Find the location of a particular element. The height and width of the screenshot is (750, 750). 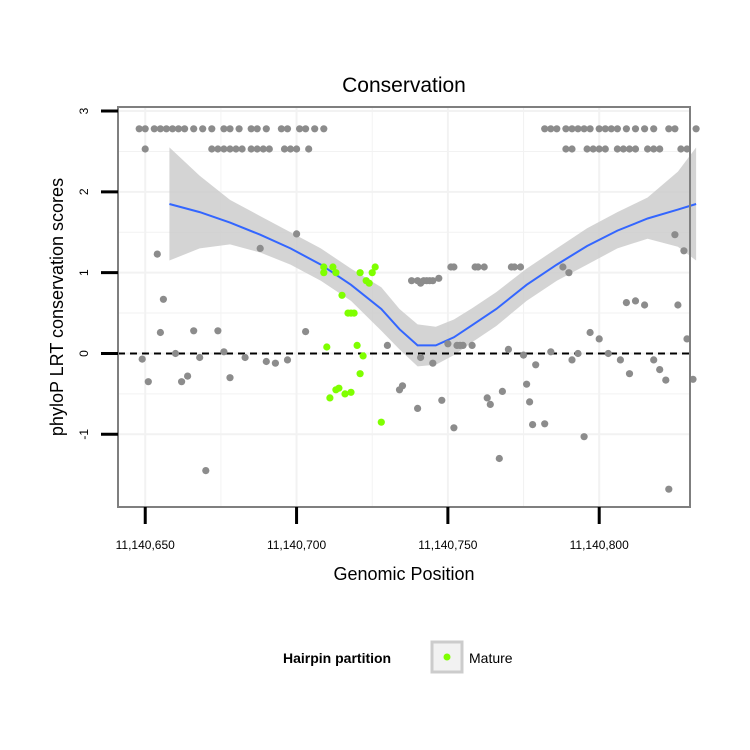

y-tick-label-4: 3 is located at coordinates (84, 110).